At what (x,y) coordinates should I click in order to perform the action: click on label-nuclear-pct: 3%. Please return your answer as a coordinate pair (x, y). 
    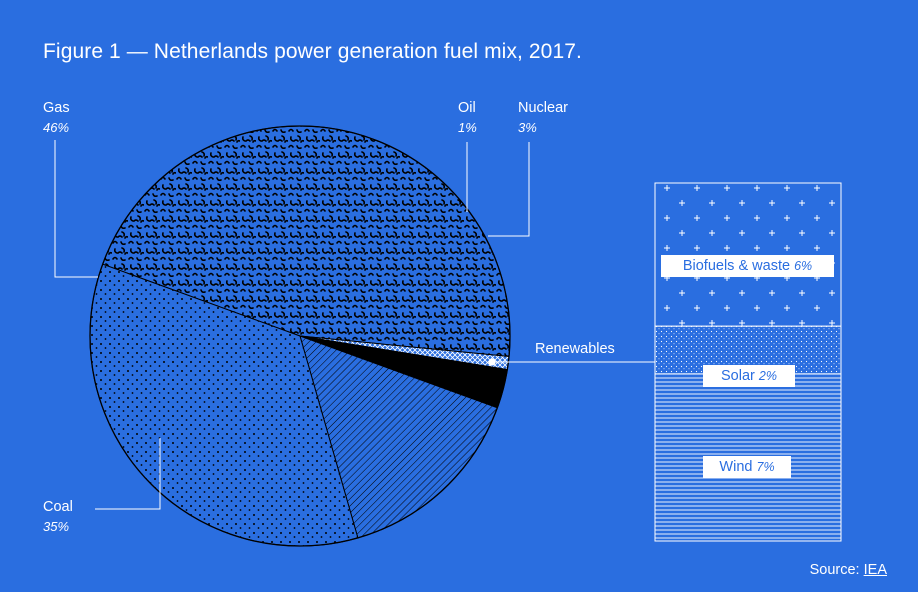
    Looking at the image, I should click on (527, 127).